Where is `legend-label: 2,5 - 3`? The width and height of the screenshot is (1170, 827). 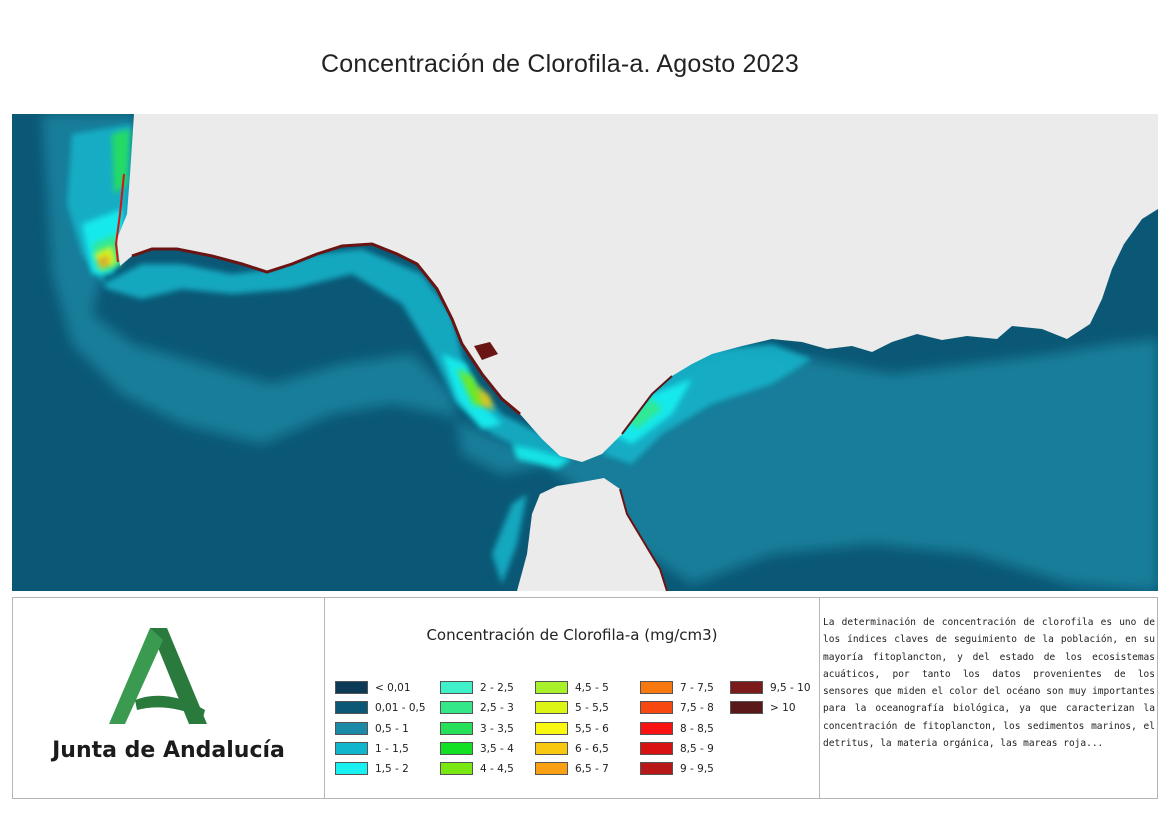 legend-label: 2,5 - 3 is located at coordinates (497, 708).